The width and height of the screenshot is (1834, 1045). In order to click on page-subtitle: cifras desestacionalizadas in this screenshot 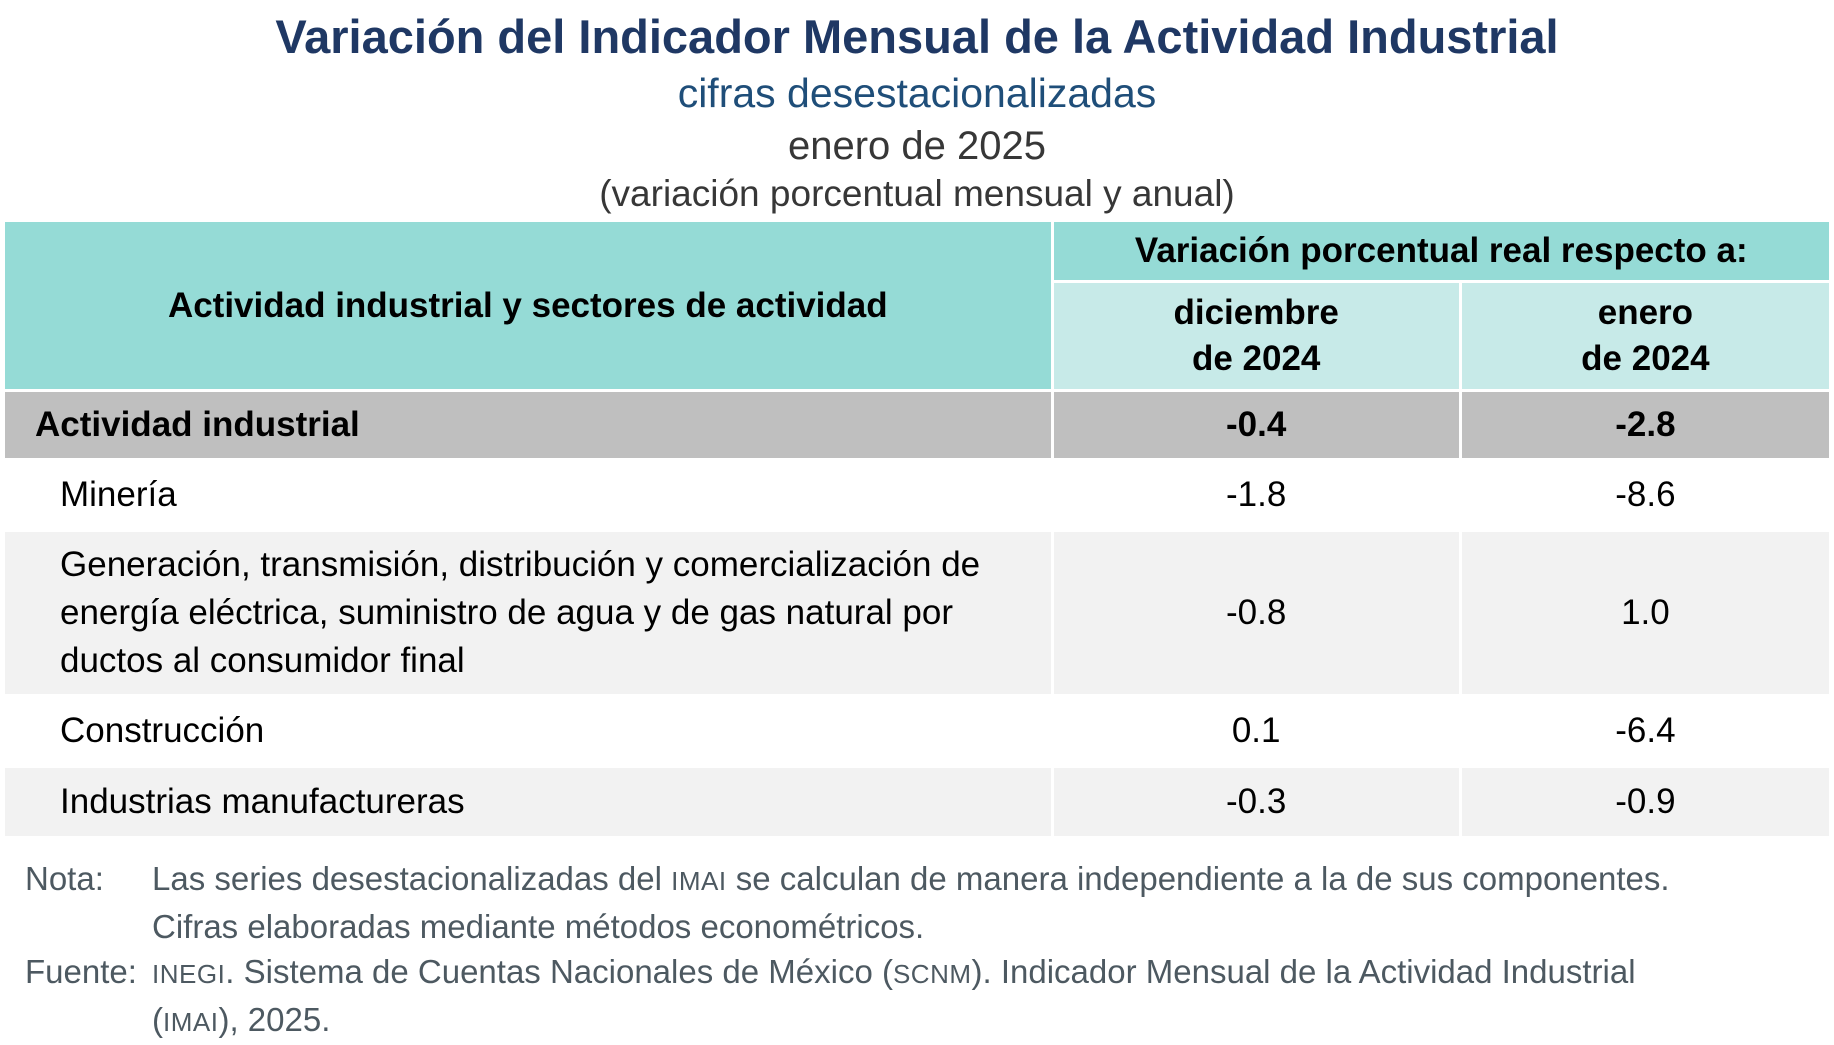, I will do `click(917, 93)`.